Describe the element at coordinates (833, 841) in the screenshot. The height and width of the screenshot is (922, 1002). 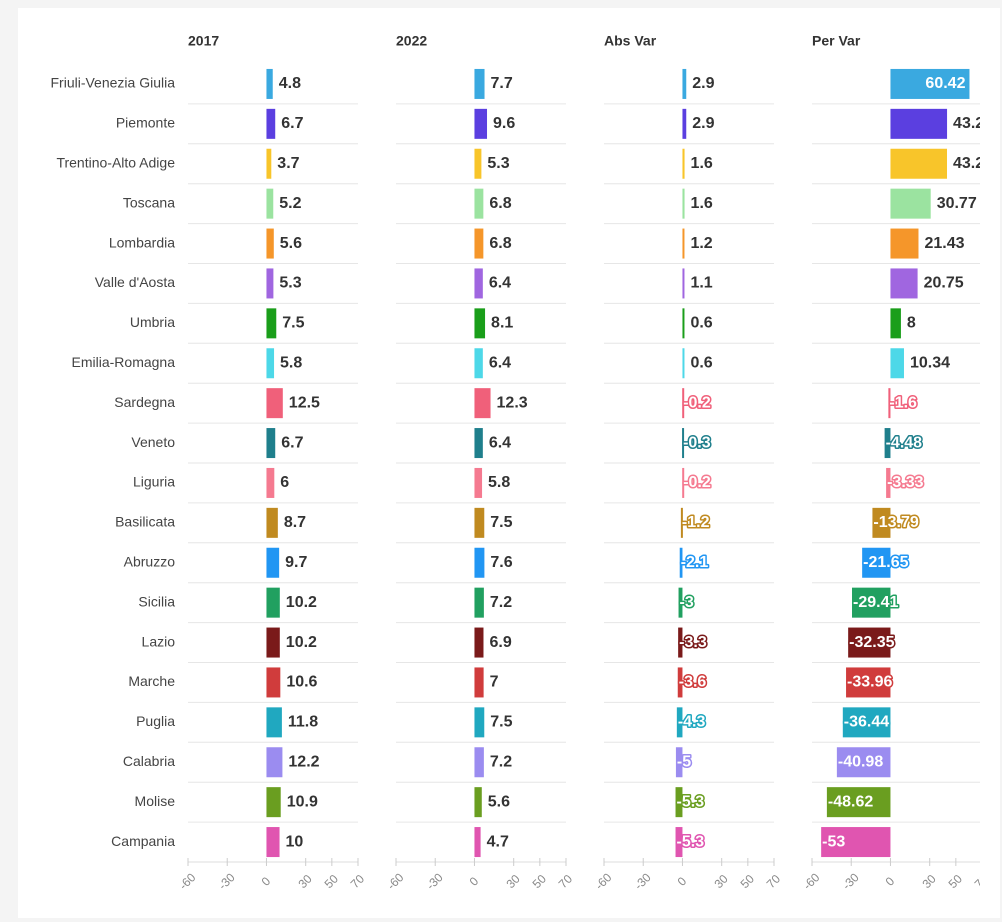
I see `value-label: -53` at that location.